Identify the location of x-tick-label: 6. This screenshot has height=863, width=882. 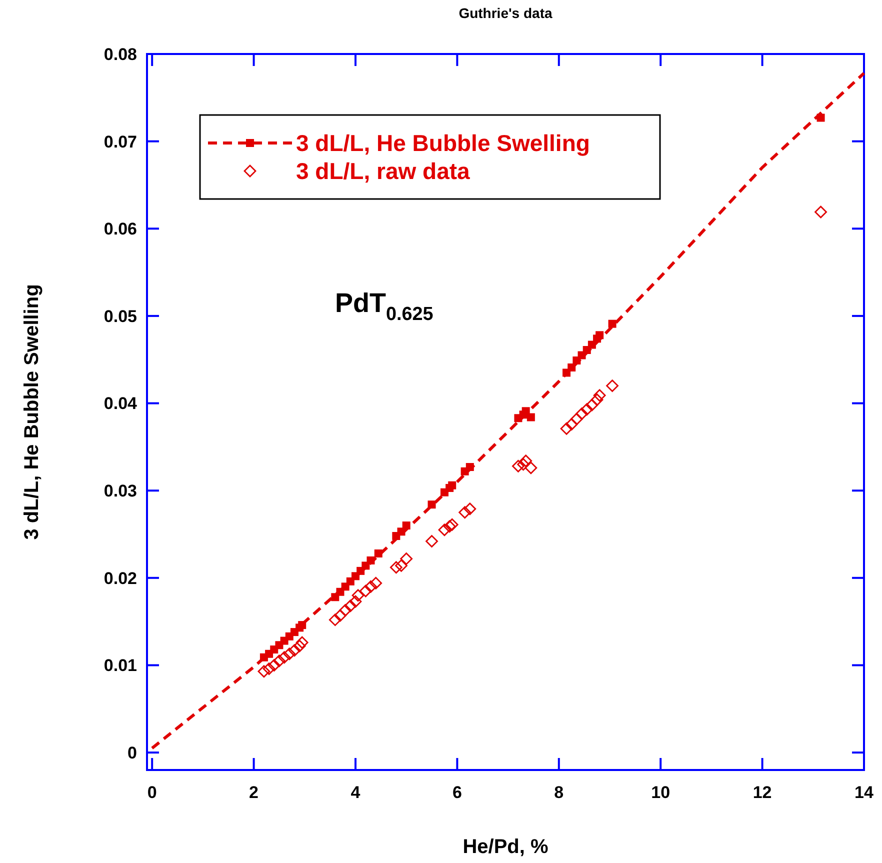
(457, 792).